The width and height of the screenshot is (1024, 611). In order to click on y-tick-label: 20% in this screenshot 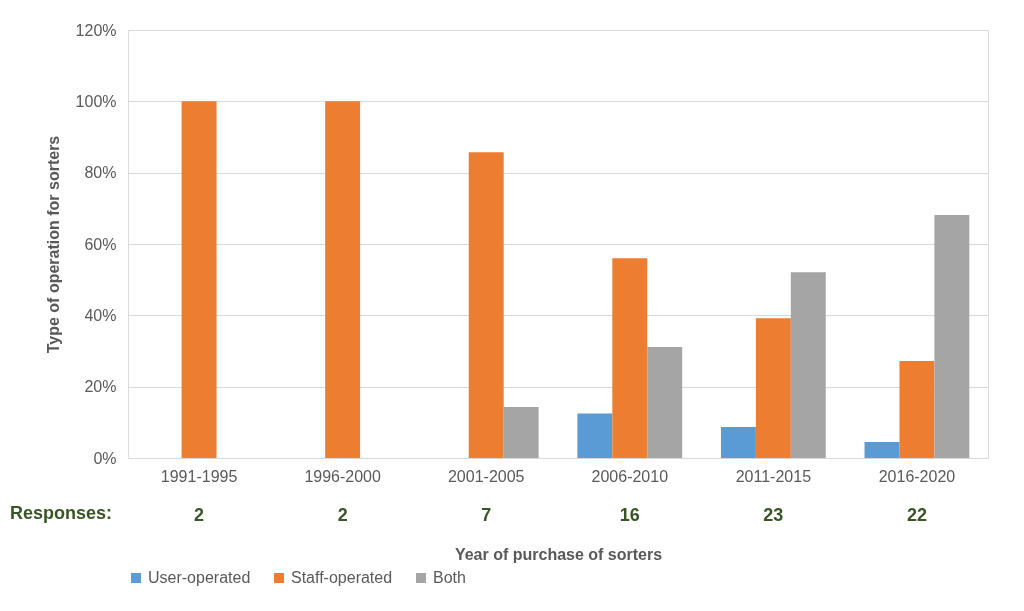, I will do `click(100, 387)`.